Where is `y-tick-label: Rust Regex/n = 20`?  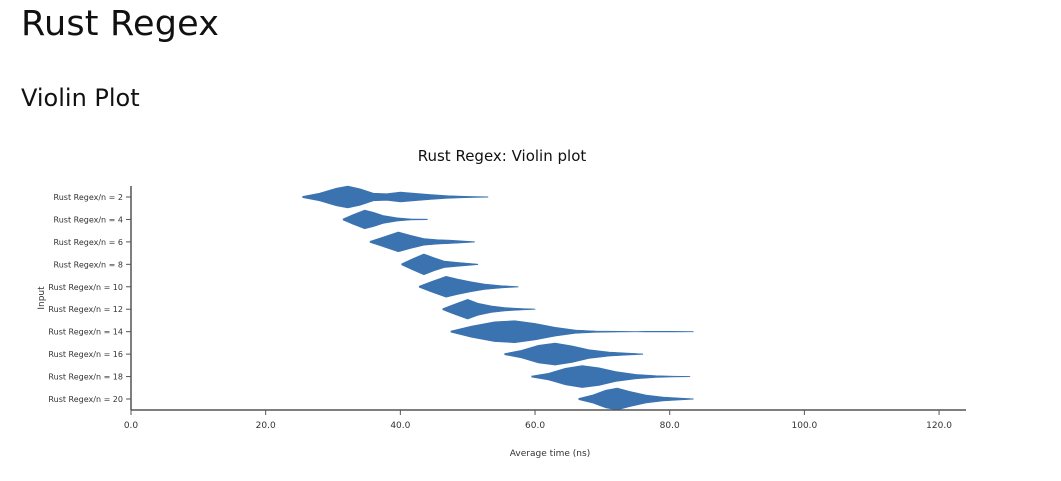 y-tick-label: Rust Regex/n = 20 is located at coordinates (85, 399).